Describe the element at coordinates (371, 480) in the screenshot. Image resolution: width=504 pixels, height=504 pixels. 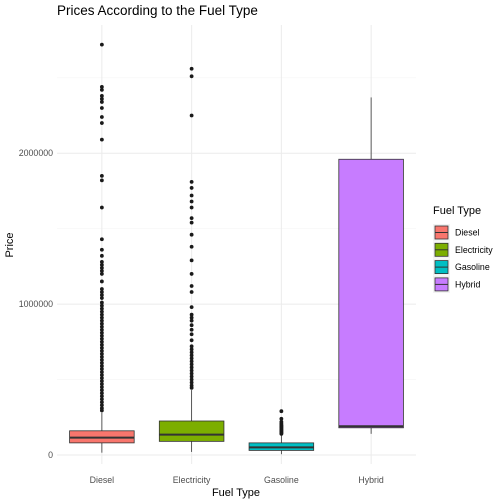
I see `x-tick-label: Hybrid` at that location.